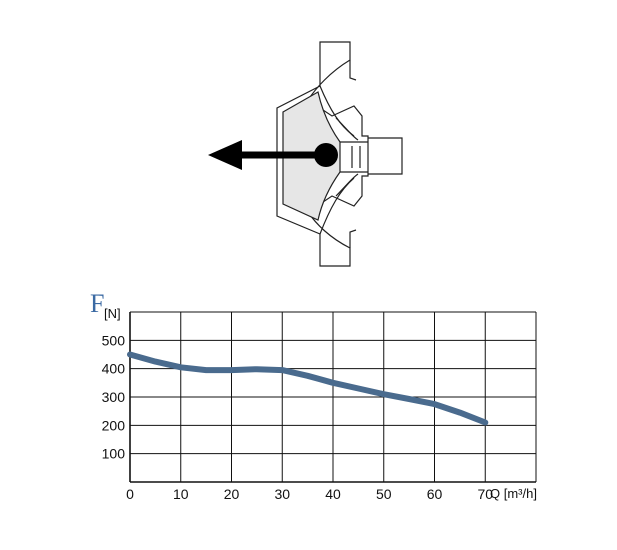 Image resolution: width=617 pixels, height=550 pixels. Describe the element at coordinates (513, 493) in the screenshot. I see `x-axis-label: Q [m³/h]` at that location.